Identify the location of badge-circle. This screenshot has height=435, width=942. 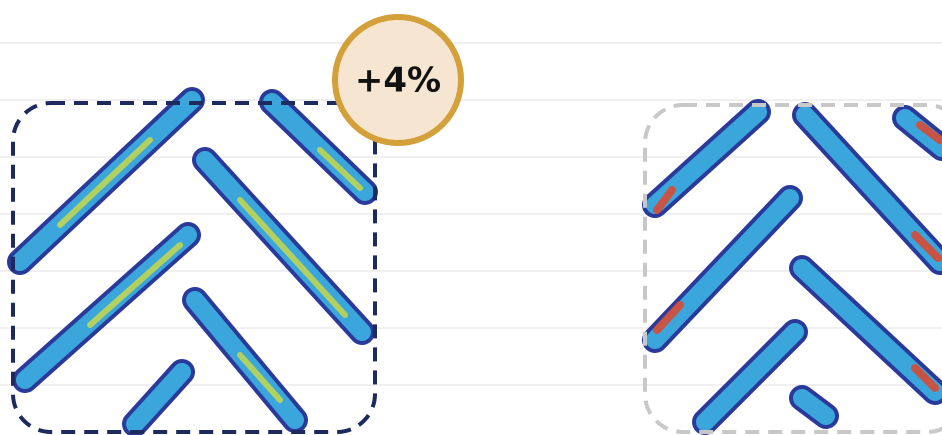
(398, 80).